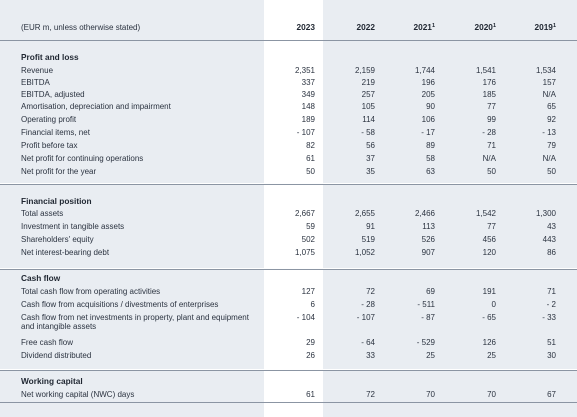 Image resolution: width=577 pixels, height=417 pixels. I want to click on section-title-row: Cash flow, so click(288, 280).